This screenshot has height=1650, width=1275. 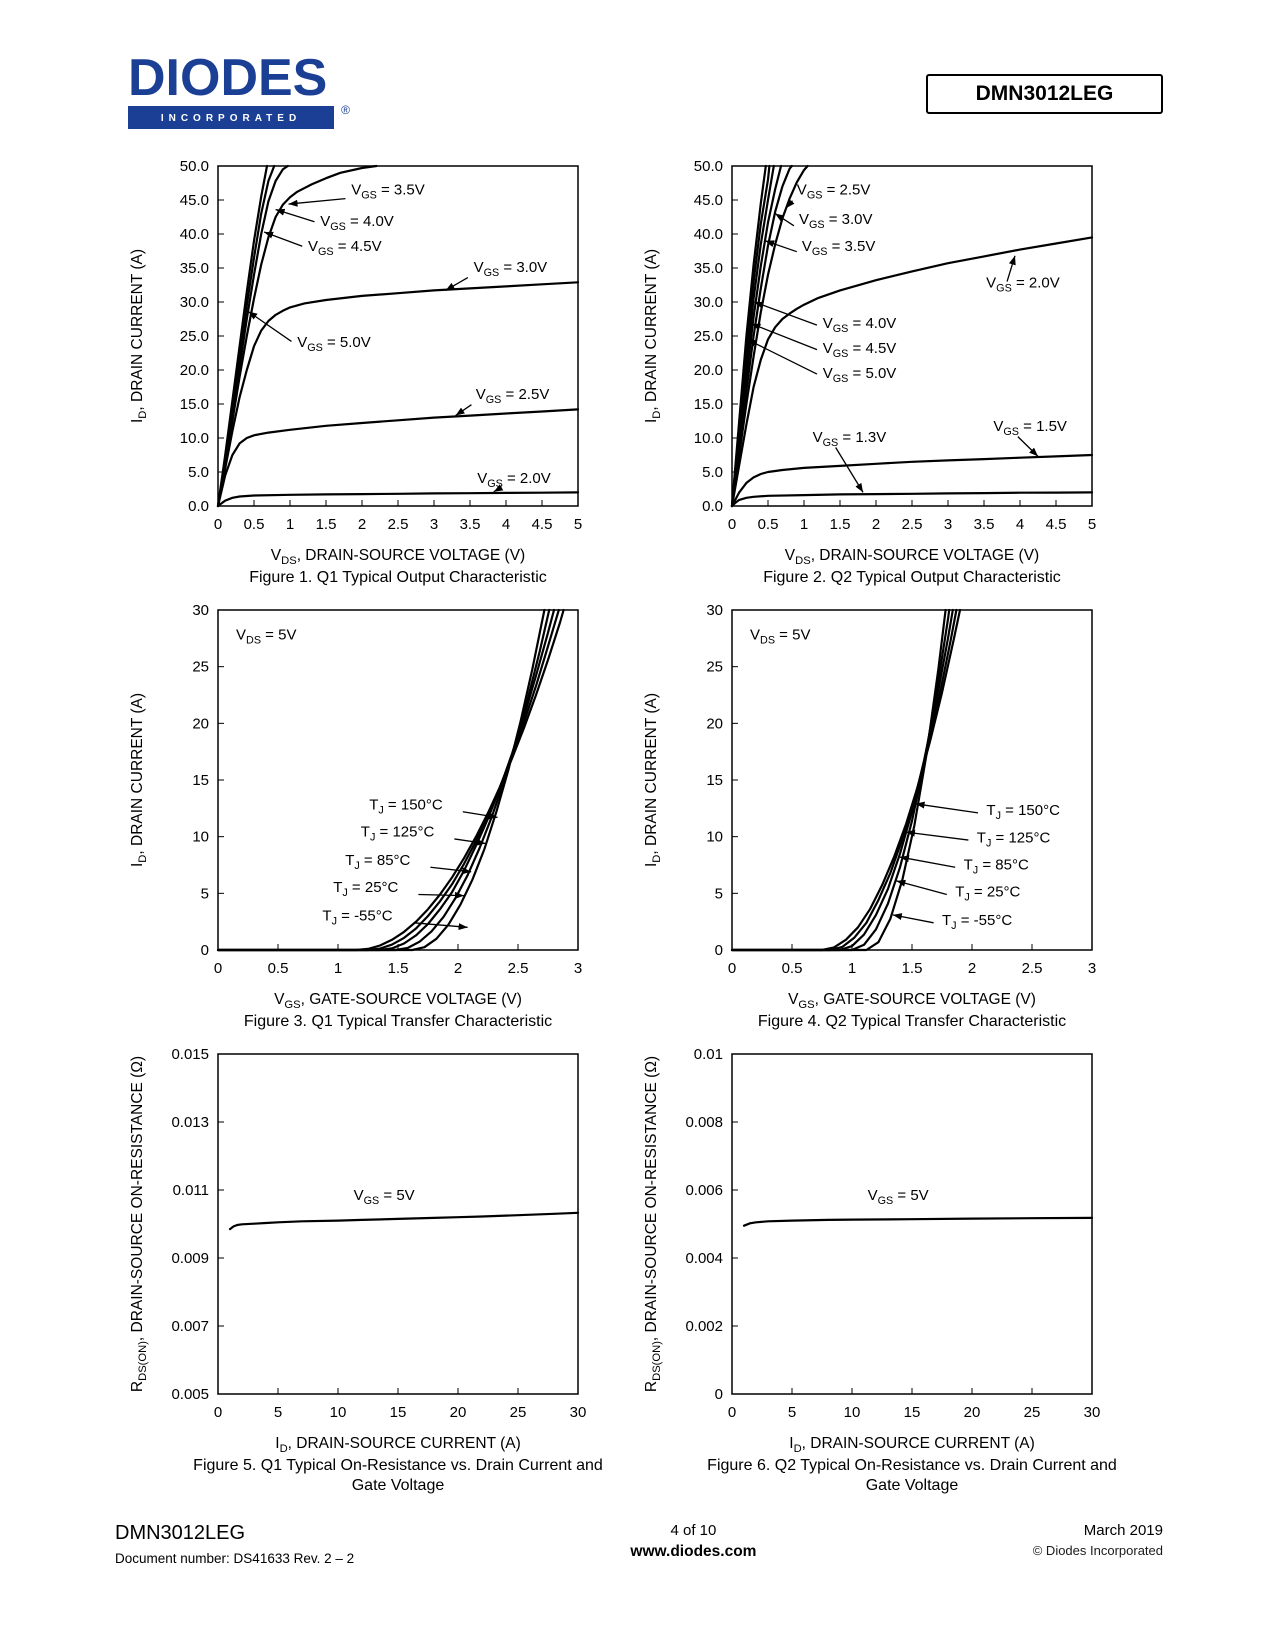 What do you see at coordinates (200, 667) in the screenshot?
I see `y-tick-label: 25` at bounding box center [200, 667].